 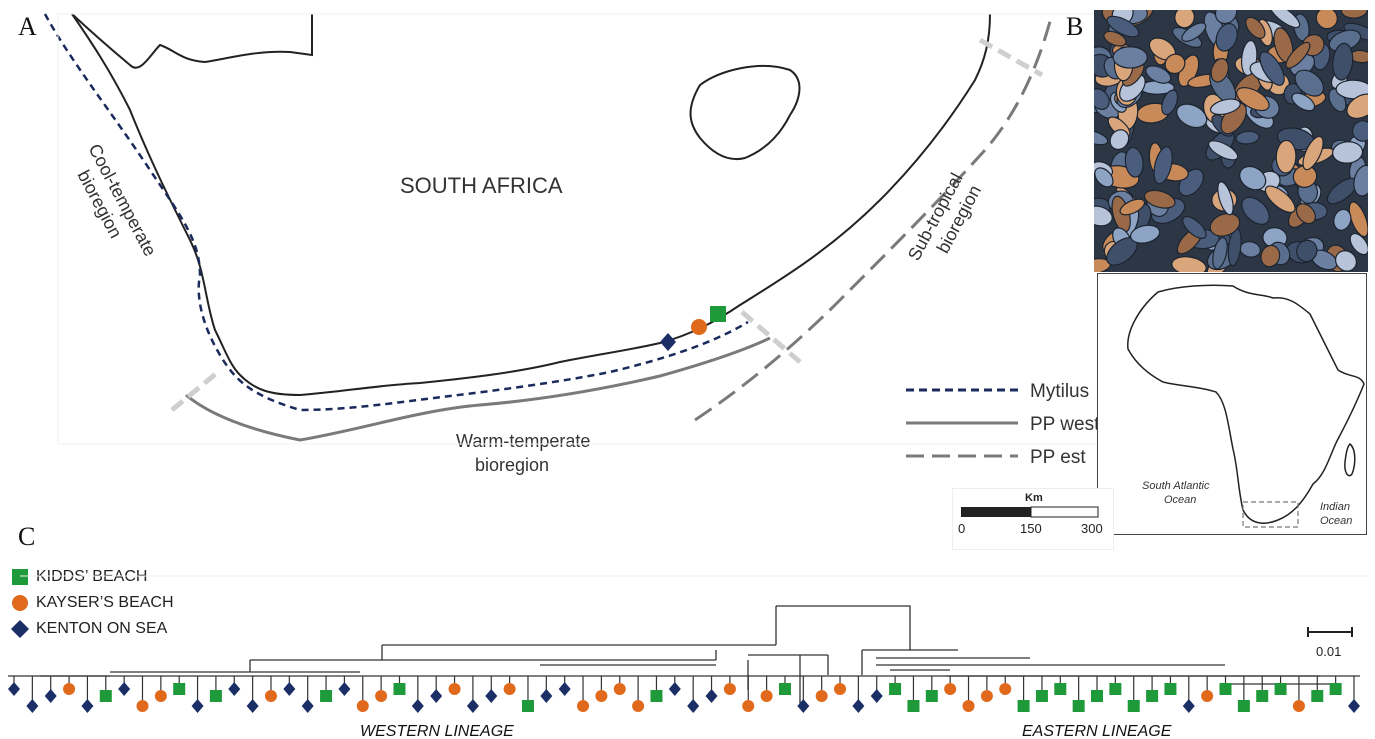 I want to click on scale-unit: Km, so click(x=1034, y=498).